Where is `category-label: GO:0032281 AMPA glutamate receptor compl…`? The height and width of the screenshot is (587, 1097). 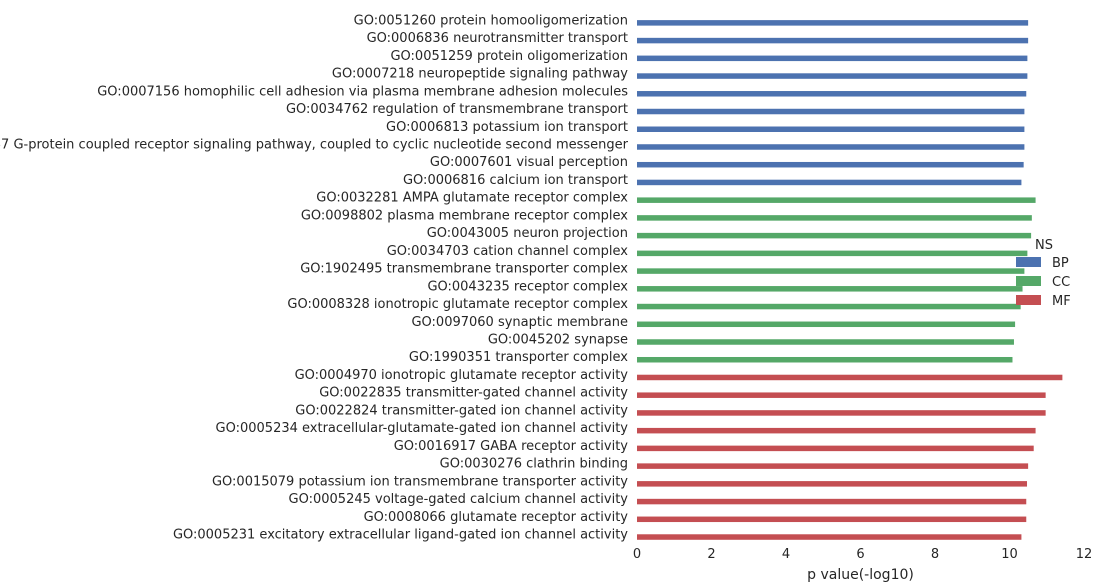 category-label: GO:0032281 AMPA glutamate receptor compl… is located at coordinates (472, 198).